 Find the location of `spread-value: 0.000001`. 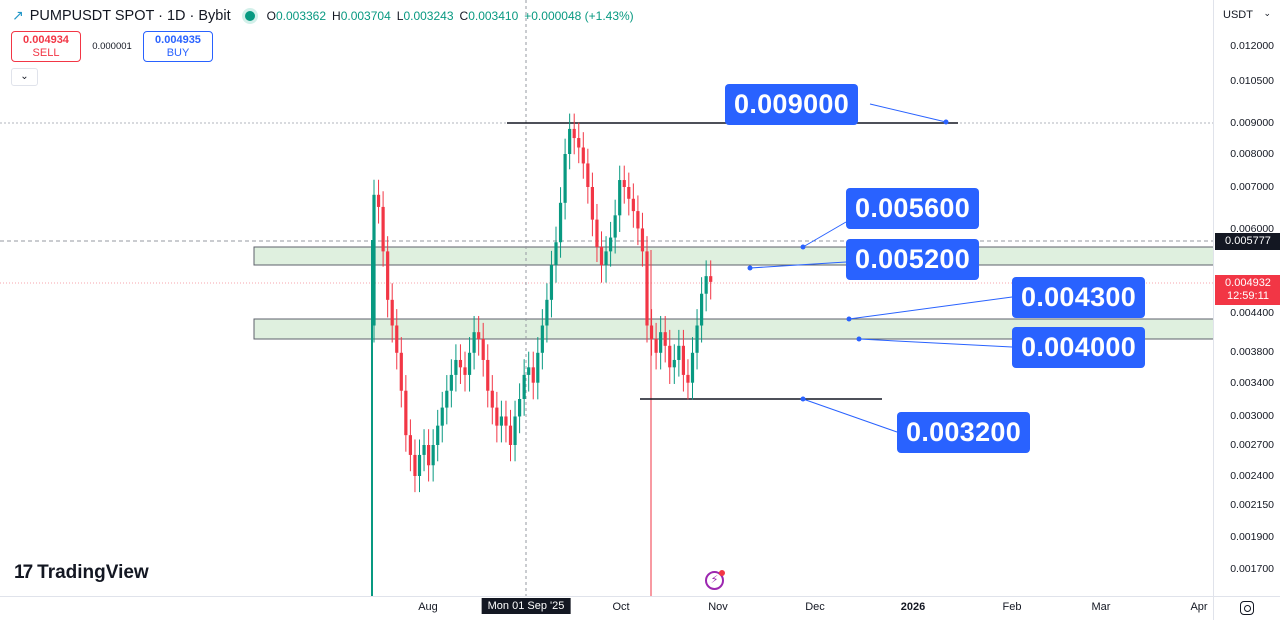

spread-value: 0.000001 is located at coordinates (112, 46).